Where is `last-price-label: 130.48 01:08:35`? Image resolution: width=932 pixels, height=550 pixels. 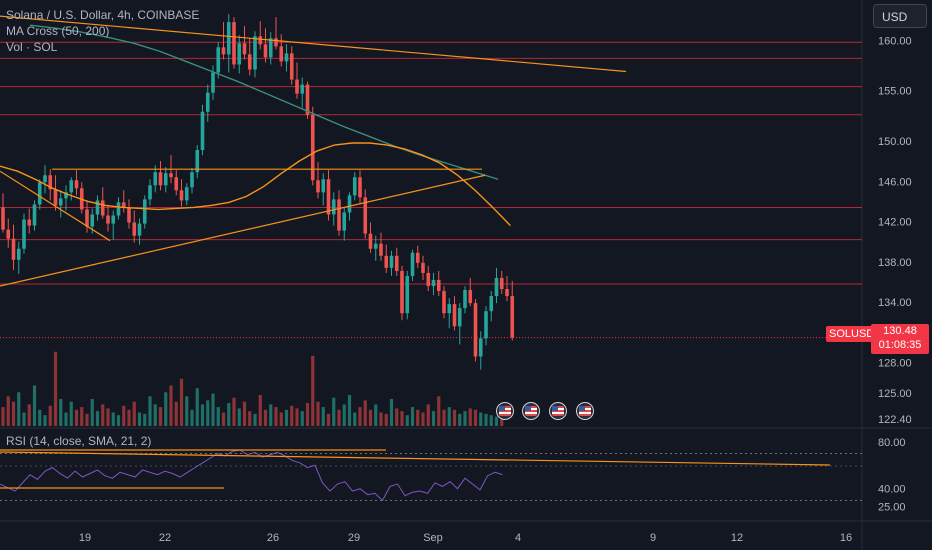 last-price-label: 130.48 01:08:35 is located at coordinates (900, 339).